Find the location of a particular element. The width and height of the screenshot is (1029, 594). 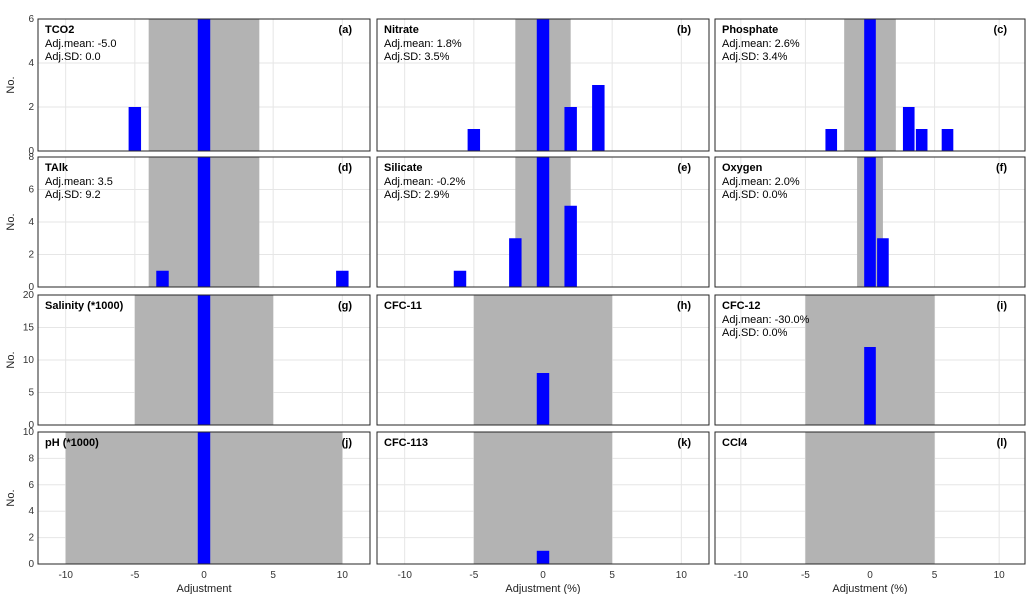

panel-a-frame is located at coordinates (204, 85).